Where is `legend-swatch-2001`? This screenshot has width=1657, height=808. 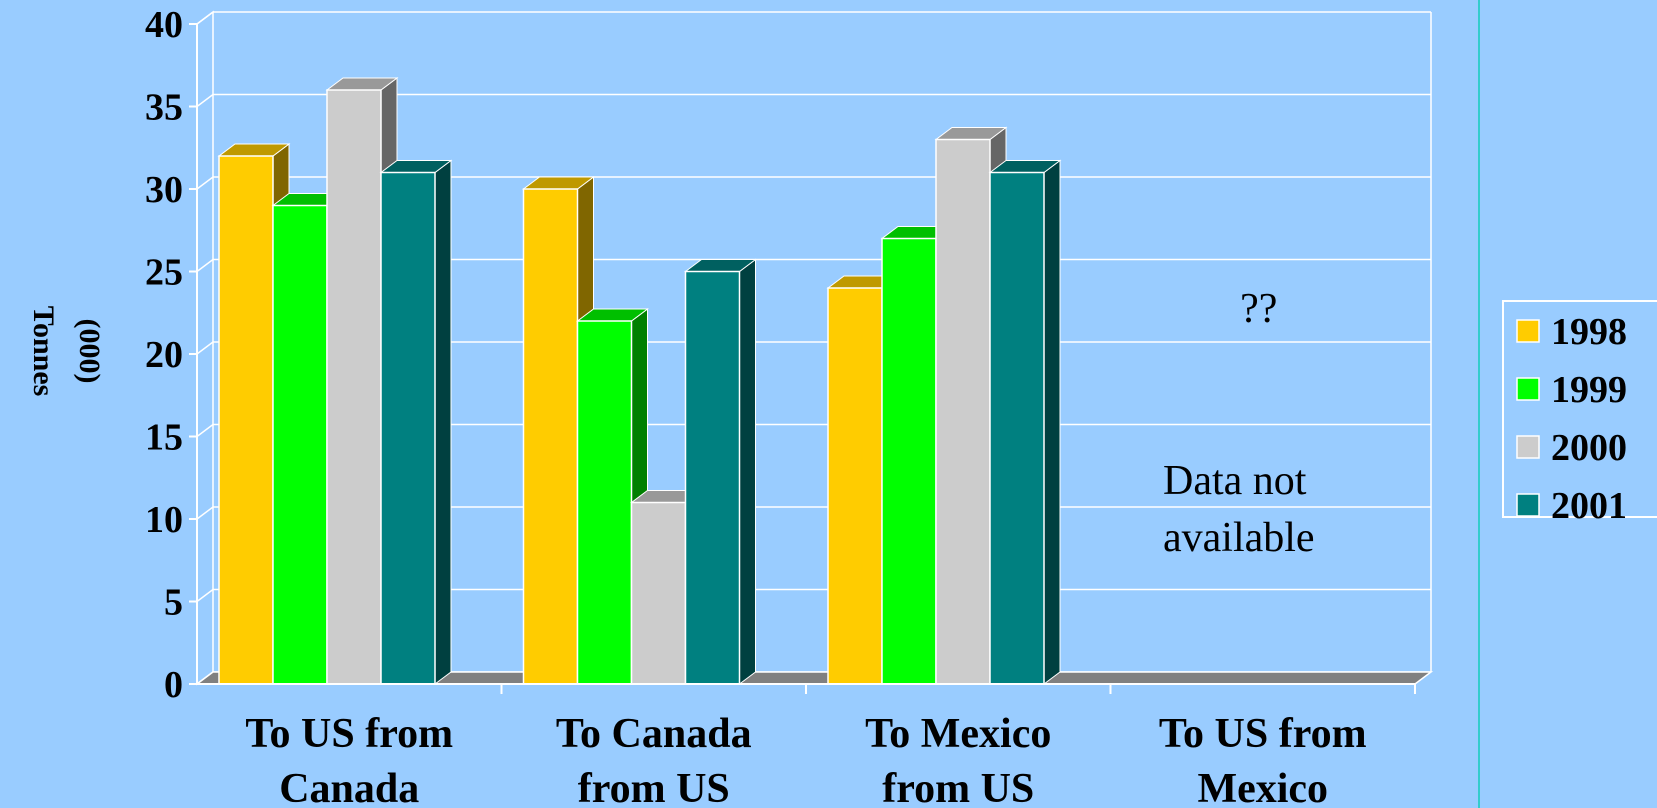 legend-swatch-2001 is located at coordinates (1528, 505).